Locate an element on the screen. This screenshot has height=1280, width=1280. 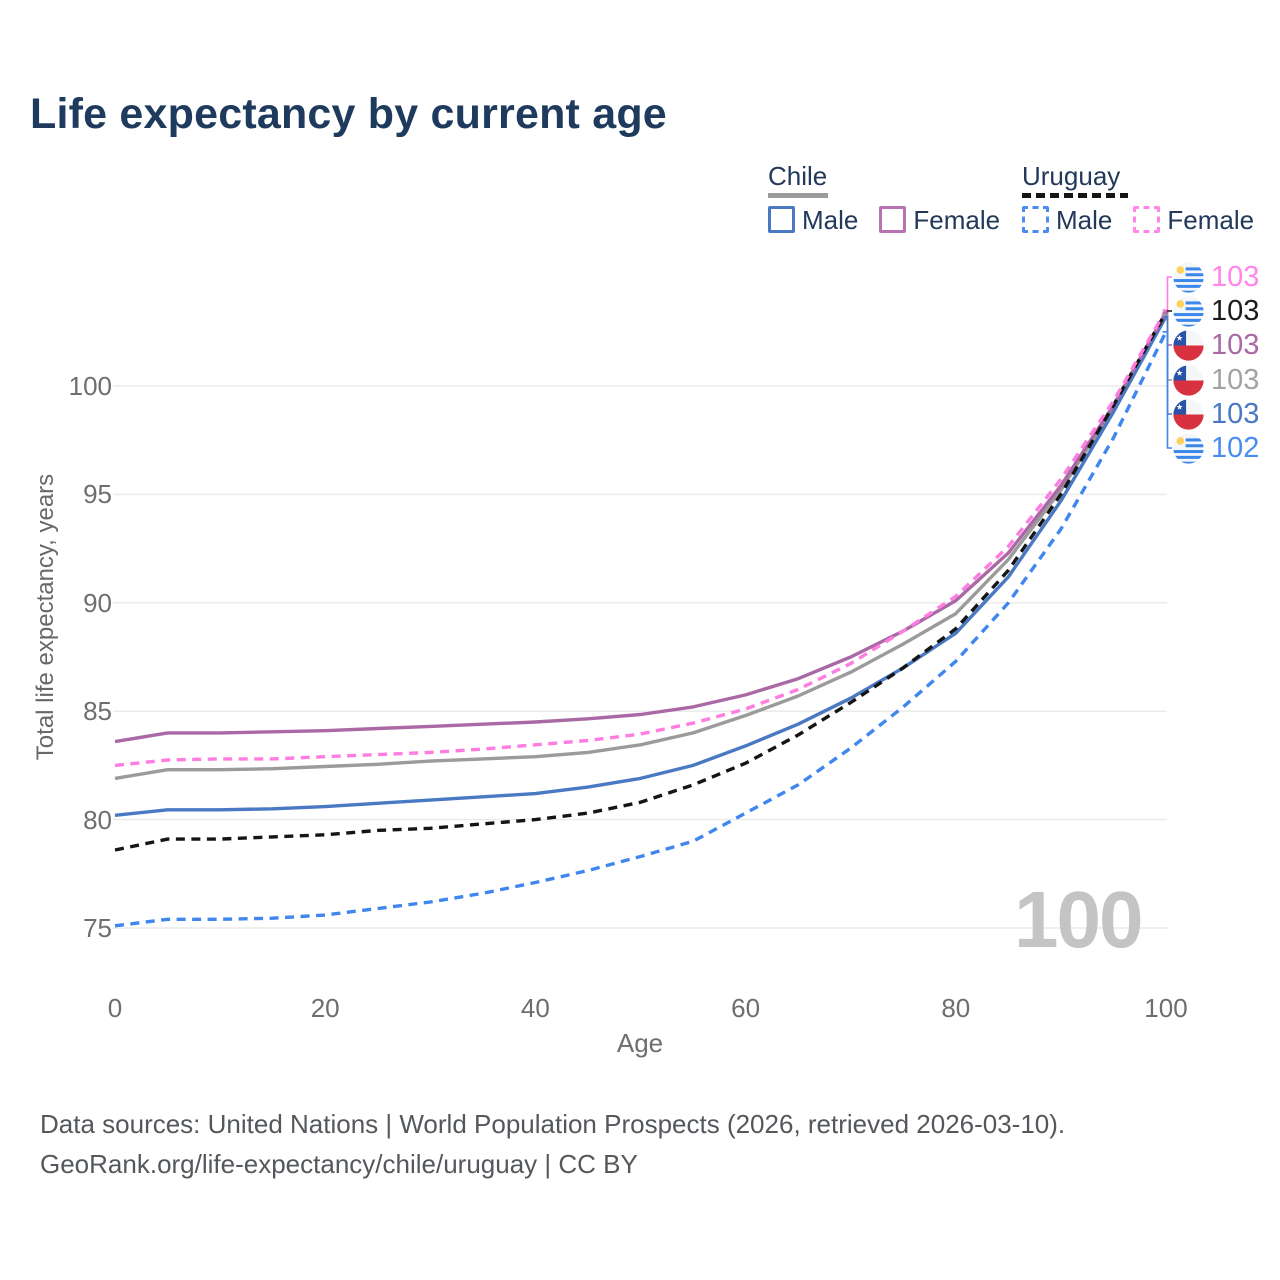
y-tick-label-80: 80 is located at coordinates (97, 819).